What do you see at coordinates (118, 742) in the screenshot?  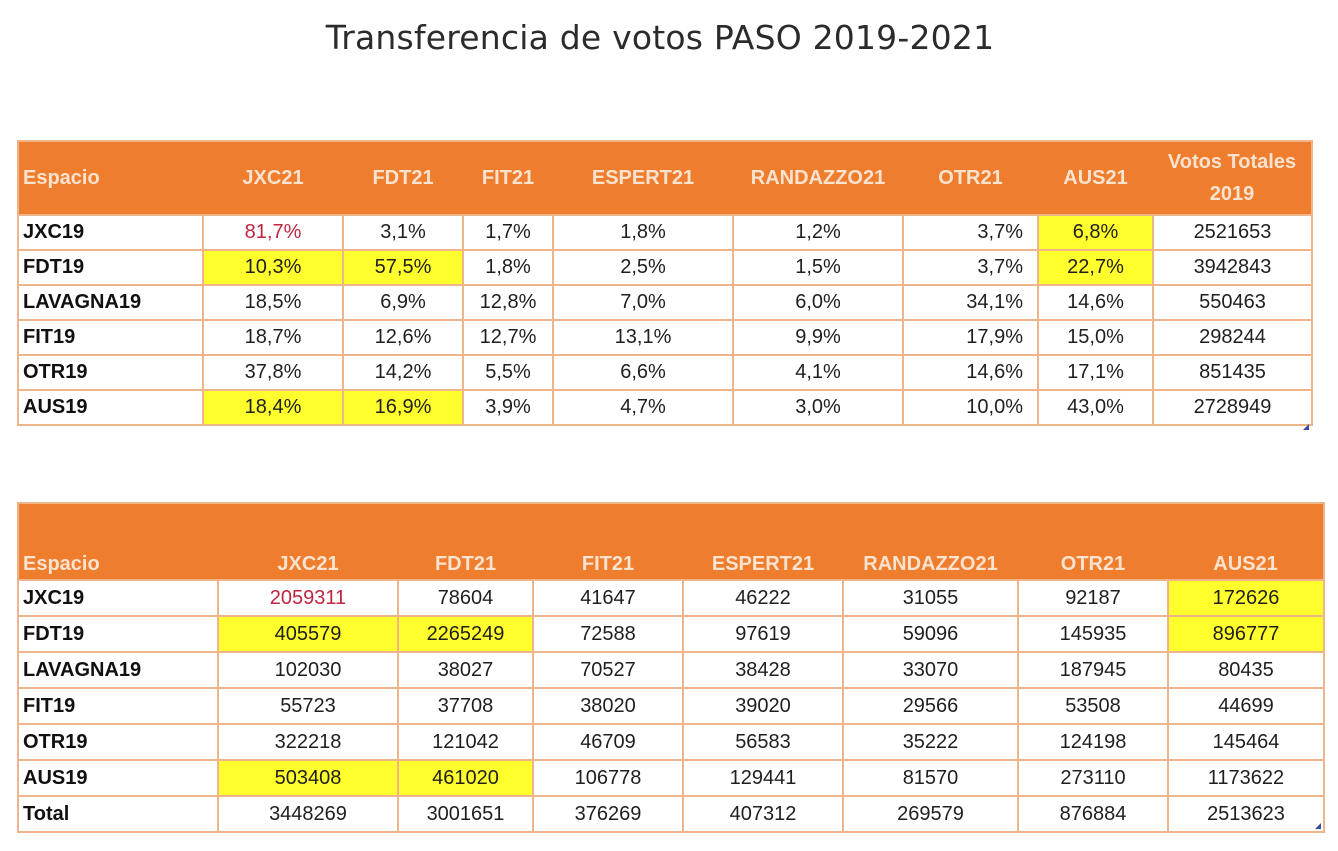 I see `row-label-otr19: OTR19` at bounding box center [118, 742].